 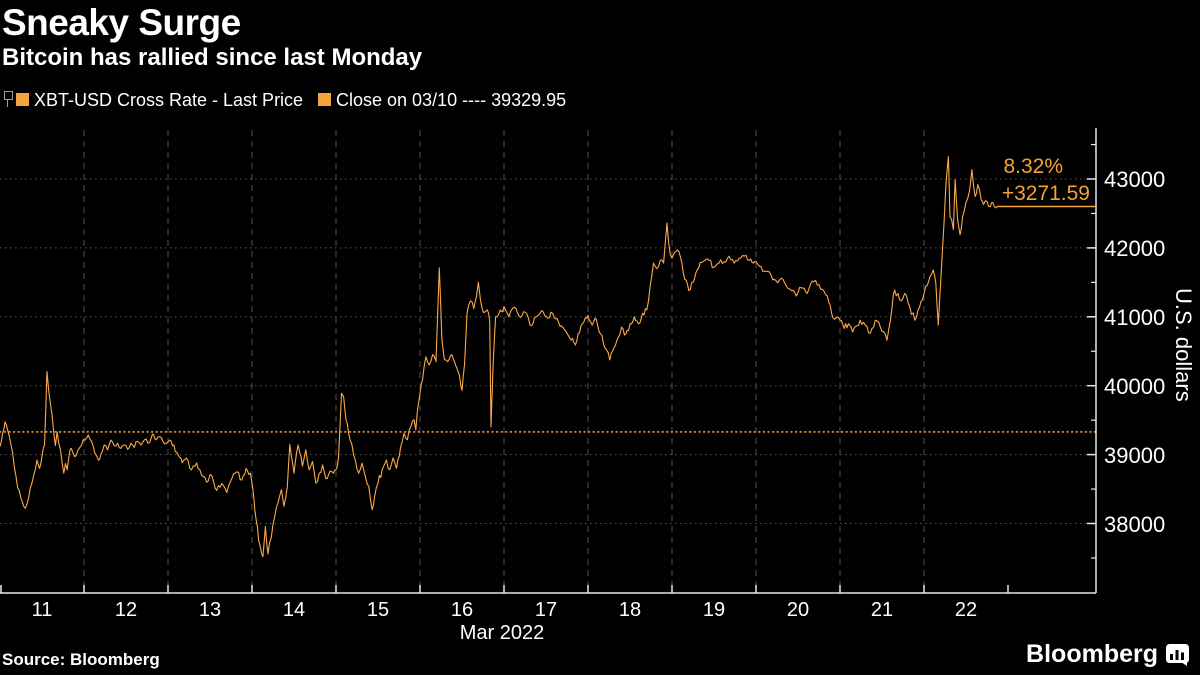 I want to click on x-day-label: 19, so click(x=714, y=610).